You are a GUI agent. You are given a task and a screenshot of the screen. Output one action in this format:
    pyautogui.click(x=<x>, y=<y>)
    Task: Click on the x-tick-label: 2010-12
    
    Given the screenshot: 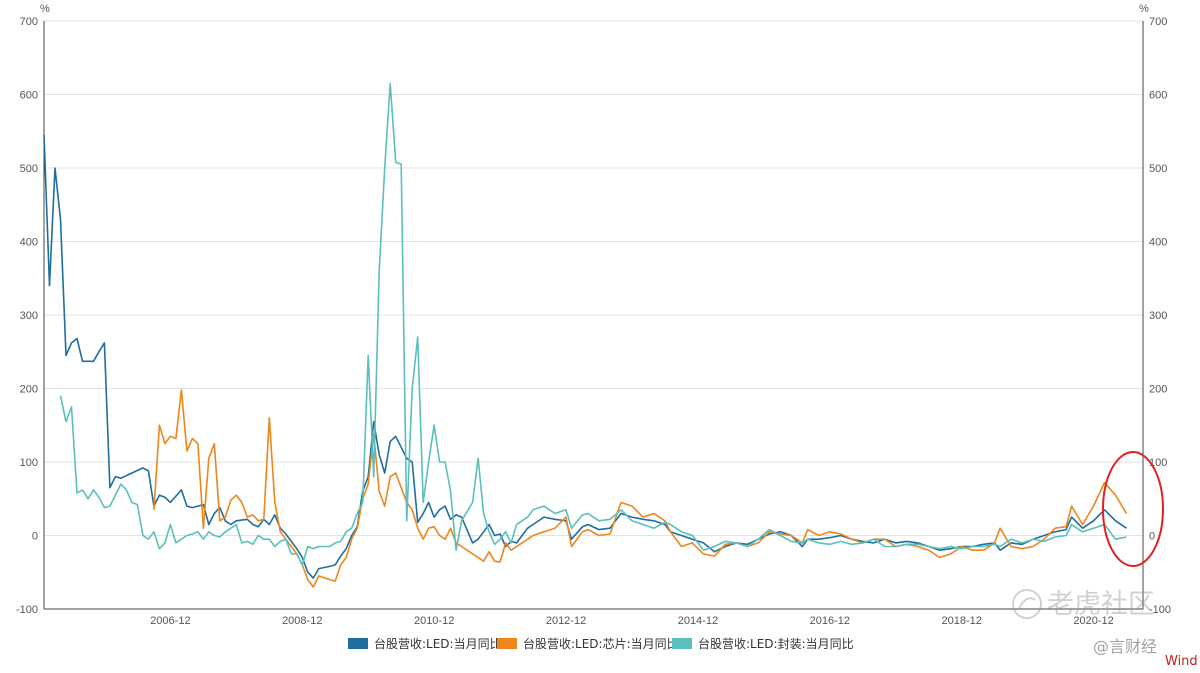 What is the action you would take?
    pyautogui.click(x=434, y=621)
    